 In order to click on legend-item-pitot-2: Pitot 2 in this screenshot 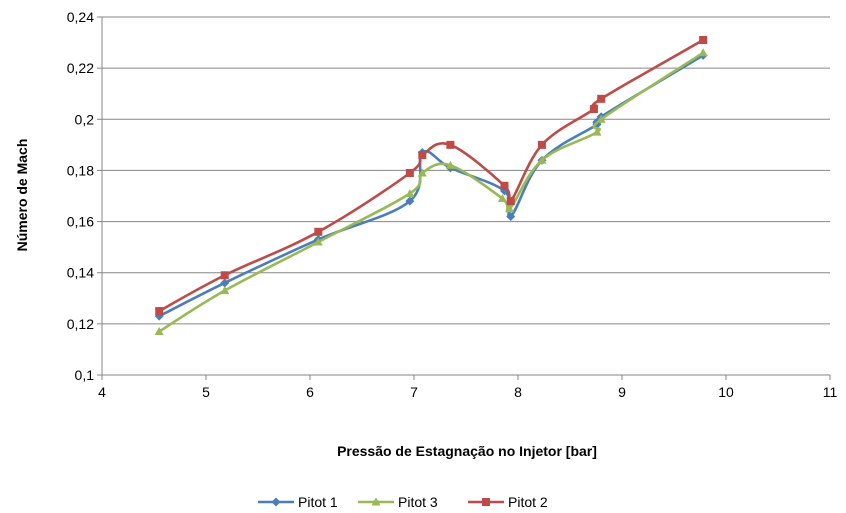, I will do `click(508, 502)`.